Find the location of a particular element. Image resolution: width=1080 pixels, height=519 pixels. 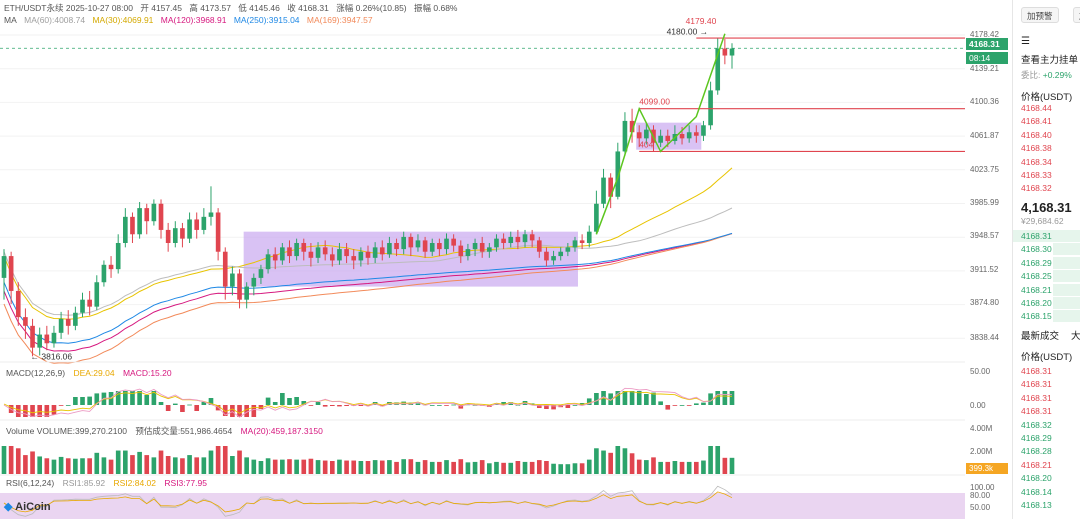

hamburger-icon: ☰ is located at coordinates (1025, 41).